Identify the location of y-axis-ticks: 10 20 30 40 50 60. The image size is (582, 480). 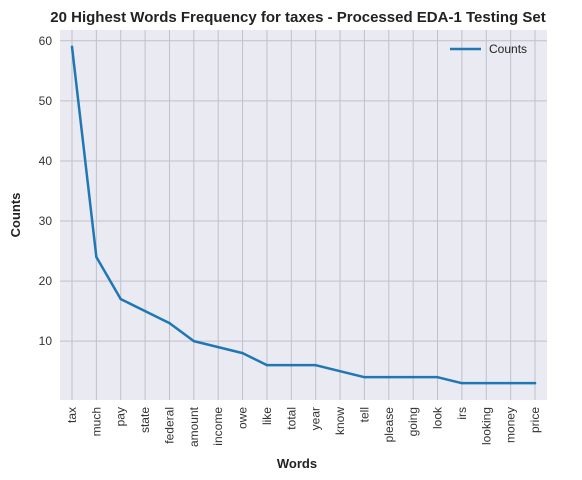
(46, 191).